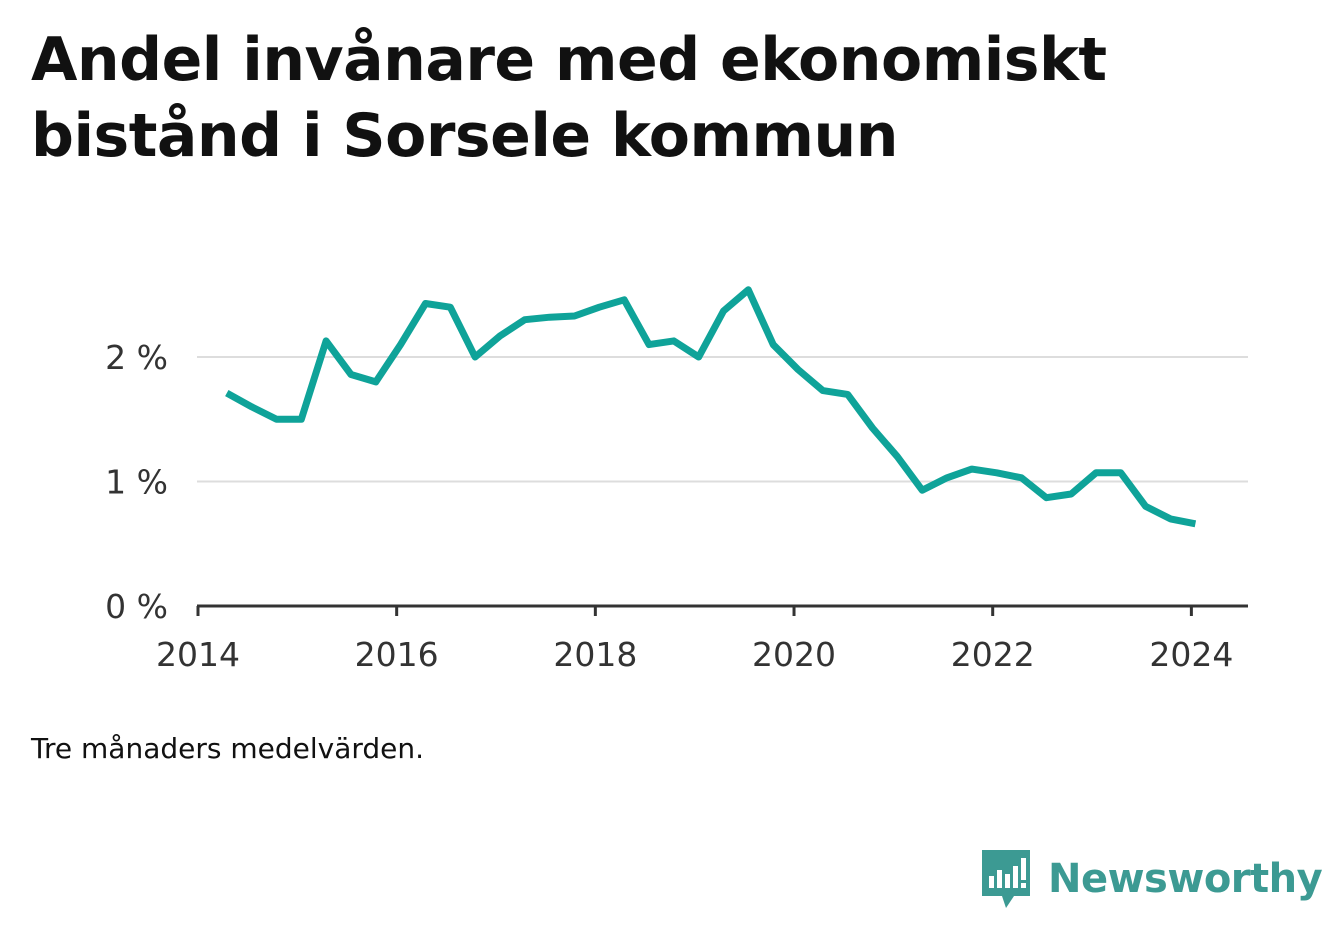 Image resolution: width=1322 pixels, height=939 pixels. What do you see at coordinates (794, 654) in the screenshot?
I see `x-tick-label: 2020` at bounding box center [794, 654].